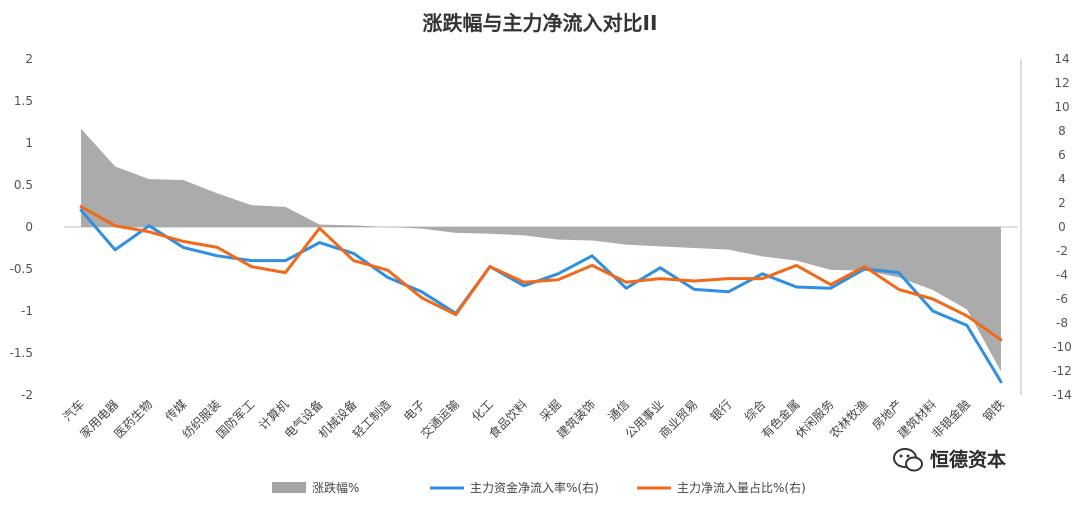 The image size is (1080, 507). Describe the element at coordinates (29, 143) in the screenshot. I see `left-tick-label: 1` at that location.